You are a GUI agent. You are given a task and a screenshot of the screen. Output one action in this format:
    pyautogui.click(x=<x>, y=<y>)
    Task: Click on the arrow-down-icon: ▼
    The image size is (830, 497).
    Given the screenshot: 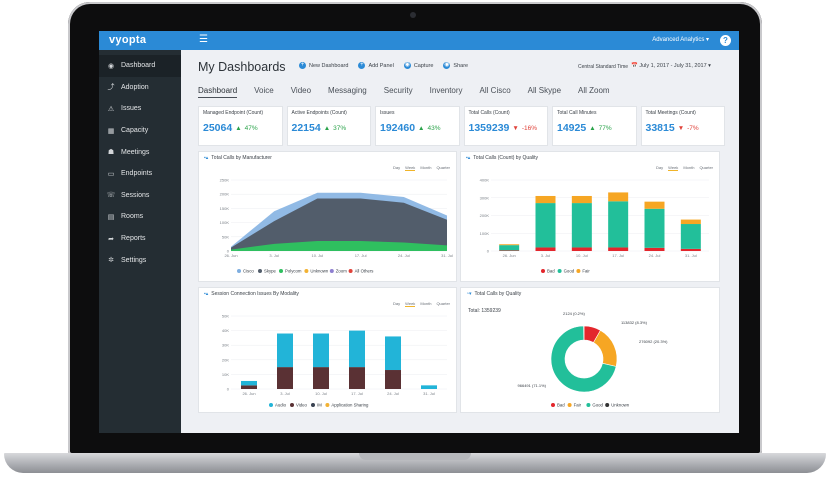 What is the action you would take?
    pyautogui.click(x=515, y=128)
    